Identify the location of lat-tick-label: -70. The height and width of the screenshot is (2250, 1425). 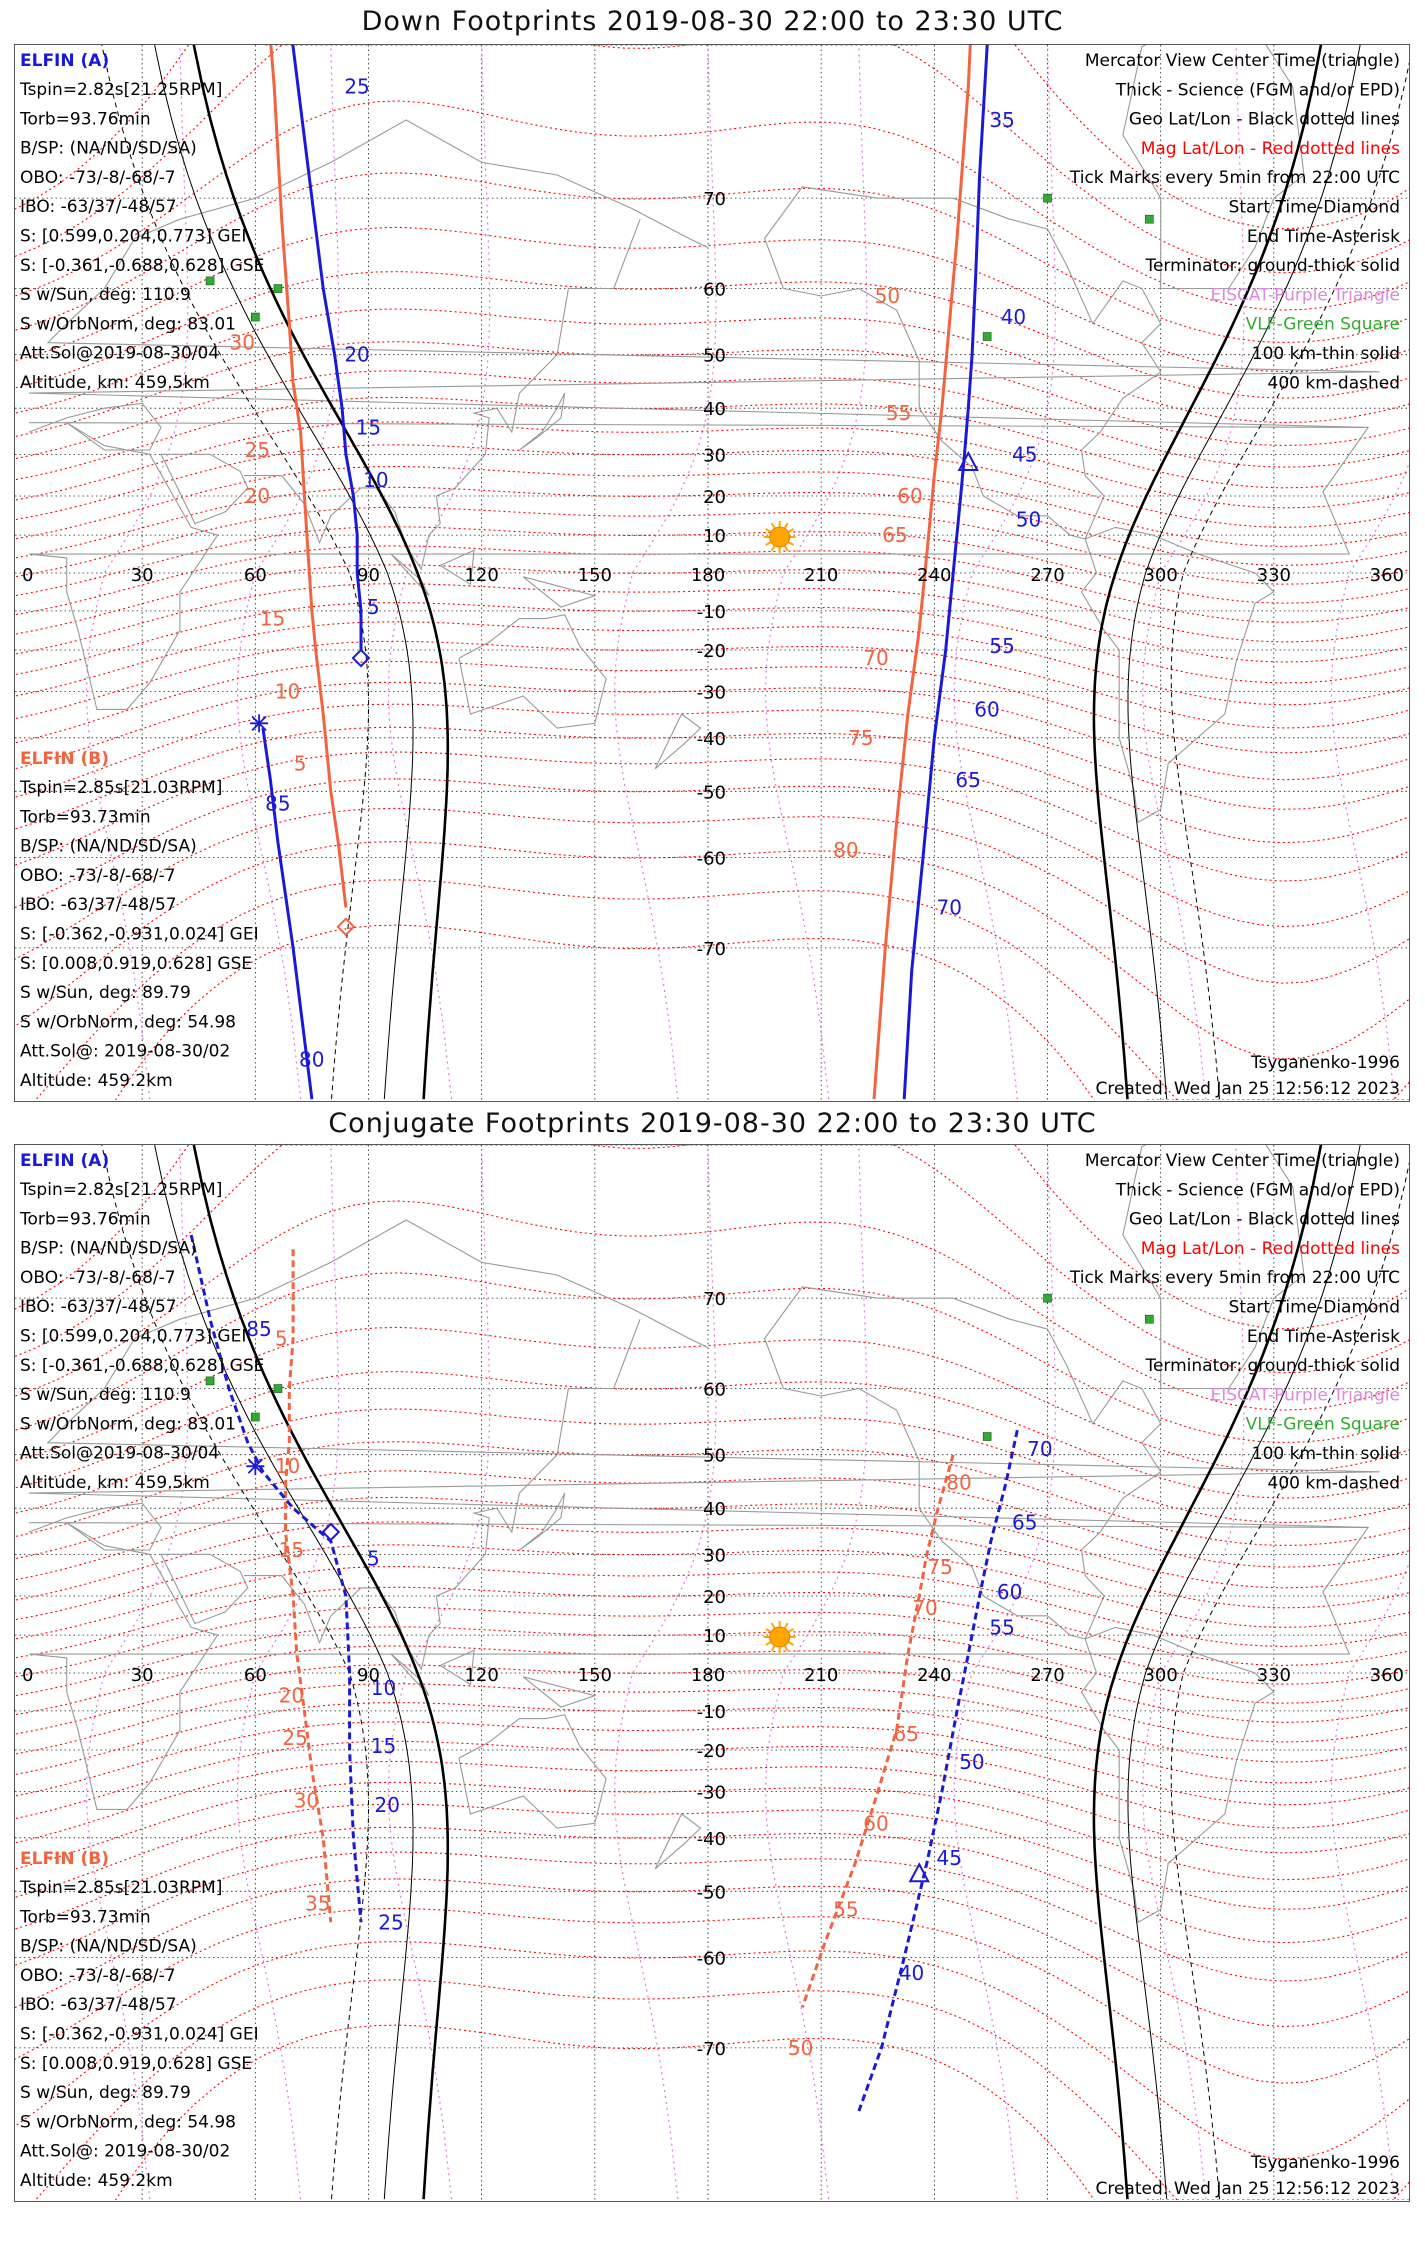
(711, 949).